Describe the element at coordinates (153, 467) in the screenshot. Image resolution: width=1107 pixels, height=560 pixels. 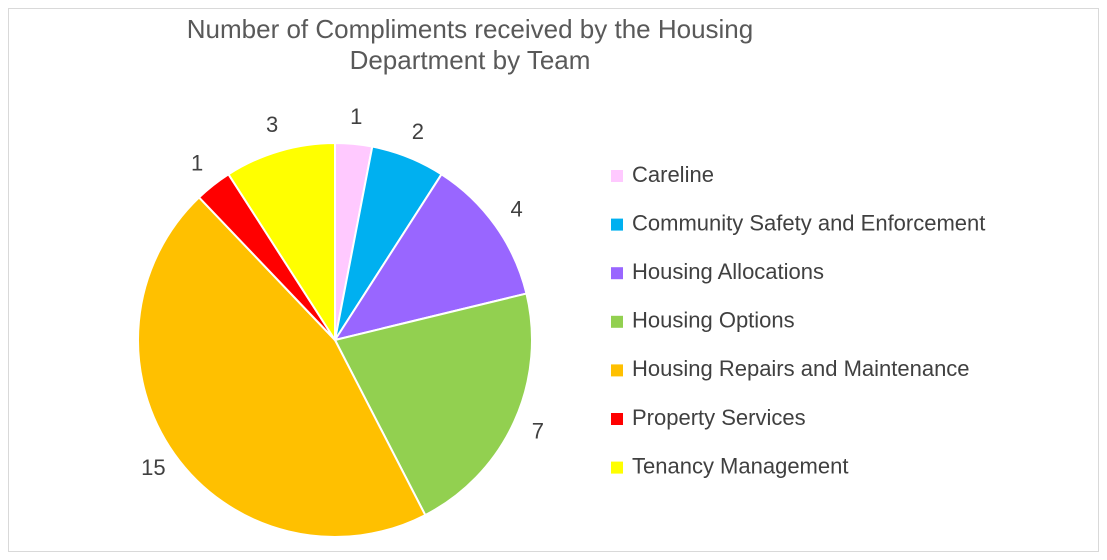
I see `data-label: 15` at that location.